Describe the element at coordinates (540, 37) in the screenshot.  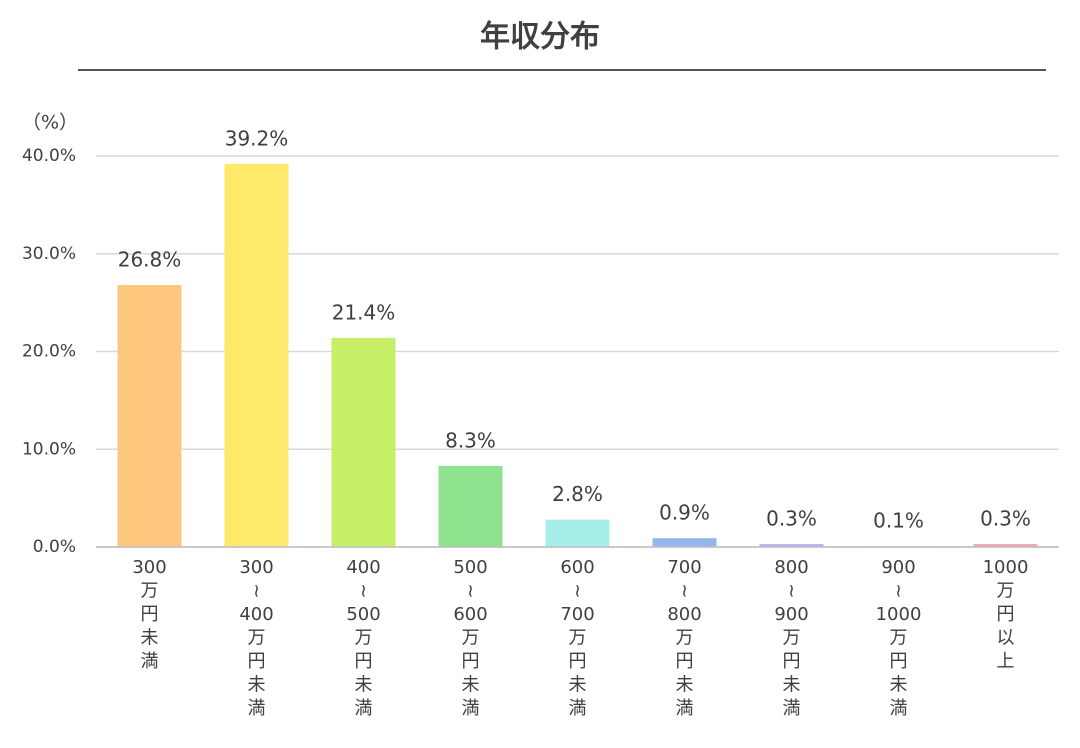
I see `chart-title: 年収分布` at that location.